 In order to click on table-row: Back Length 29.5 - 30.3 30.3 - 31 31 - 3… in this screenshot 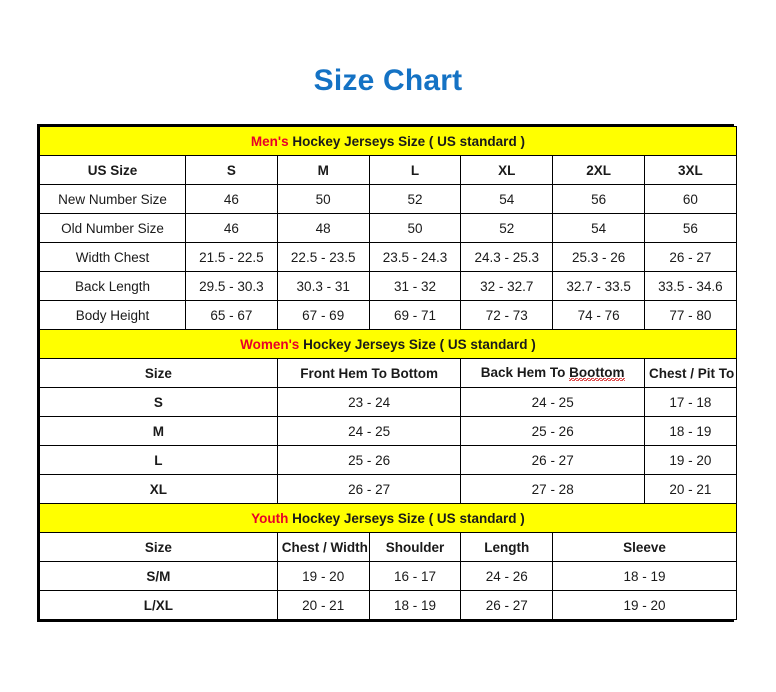, I will do `click(388, 286)`.